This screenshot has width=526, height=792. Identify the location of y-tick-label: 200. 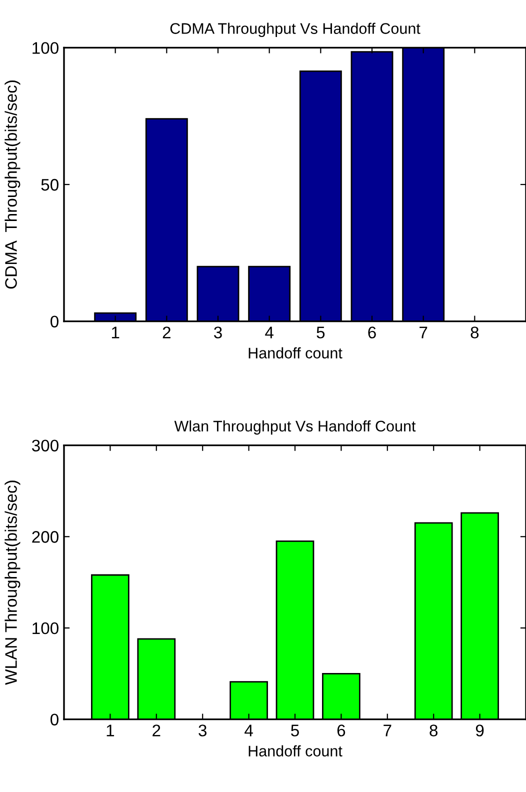
(45, 537).